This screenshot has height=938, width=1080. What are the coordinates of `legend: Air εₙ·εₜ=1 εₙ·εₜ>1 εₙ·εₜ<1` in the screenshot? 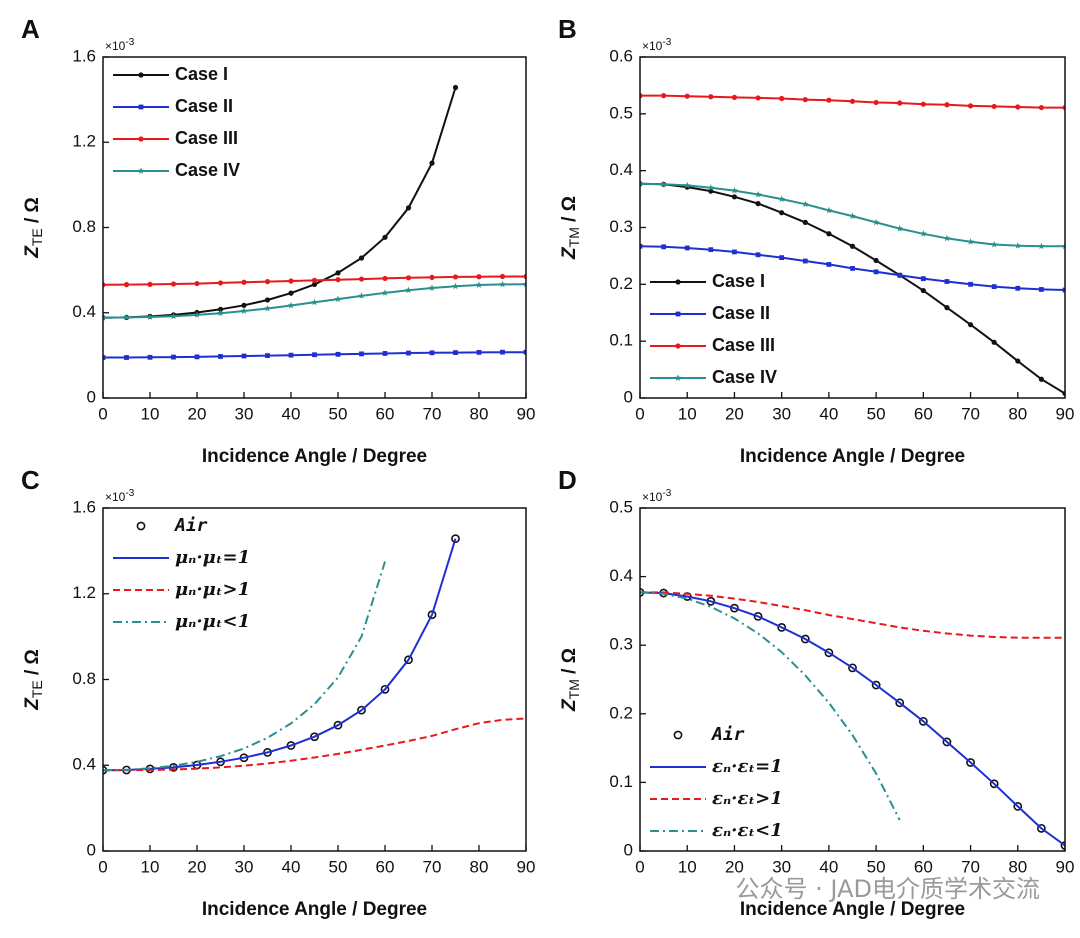 It's located at (716, 782).